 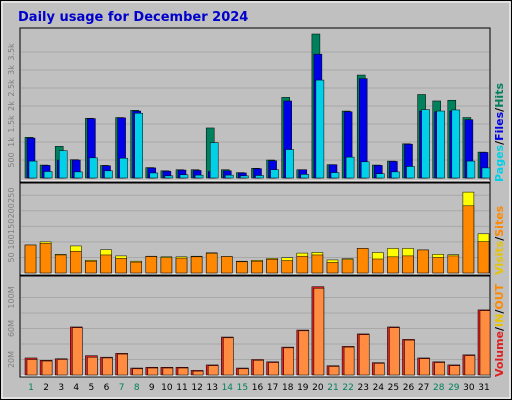 I want to click on x-tick-label: 27, so click(x=423, y=388).